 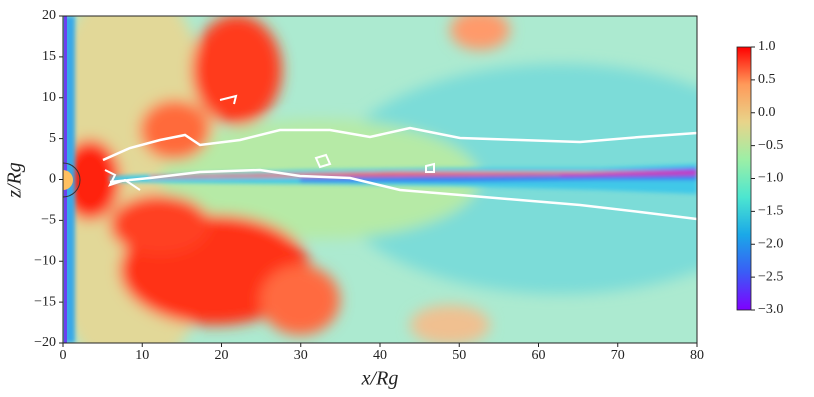 I want to click on y-tick-label: 0, so click(x=52, y=179).